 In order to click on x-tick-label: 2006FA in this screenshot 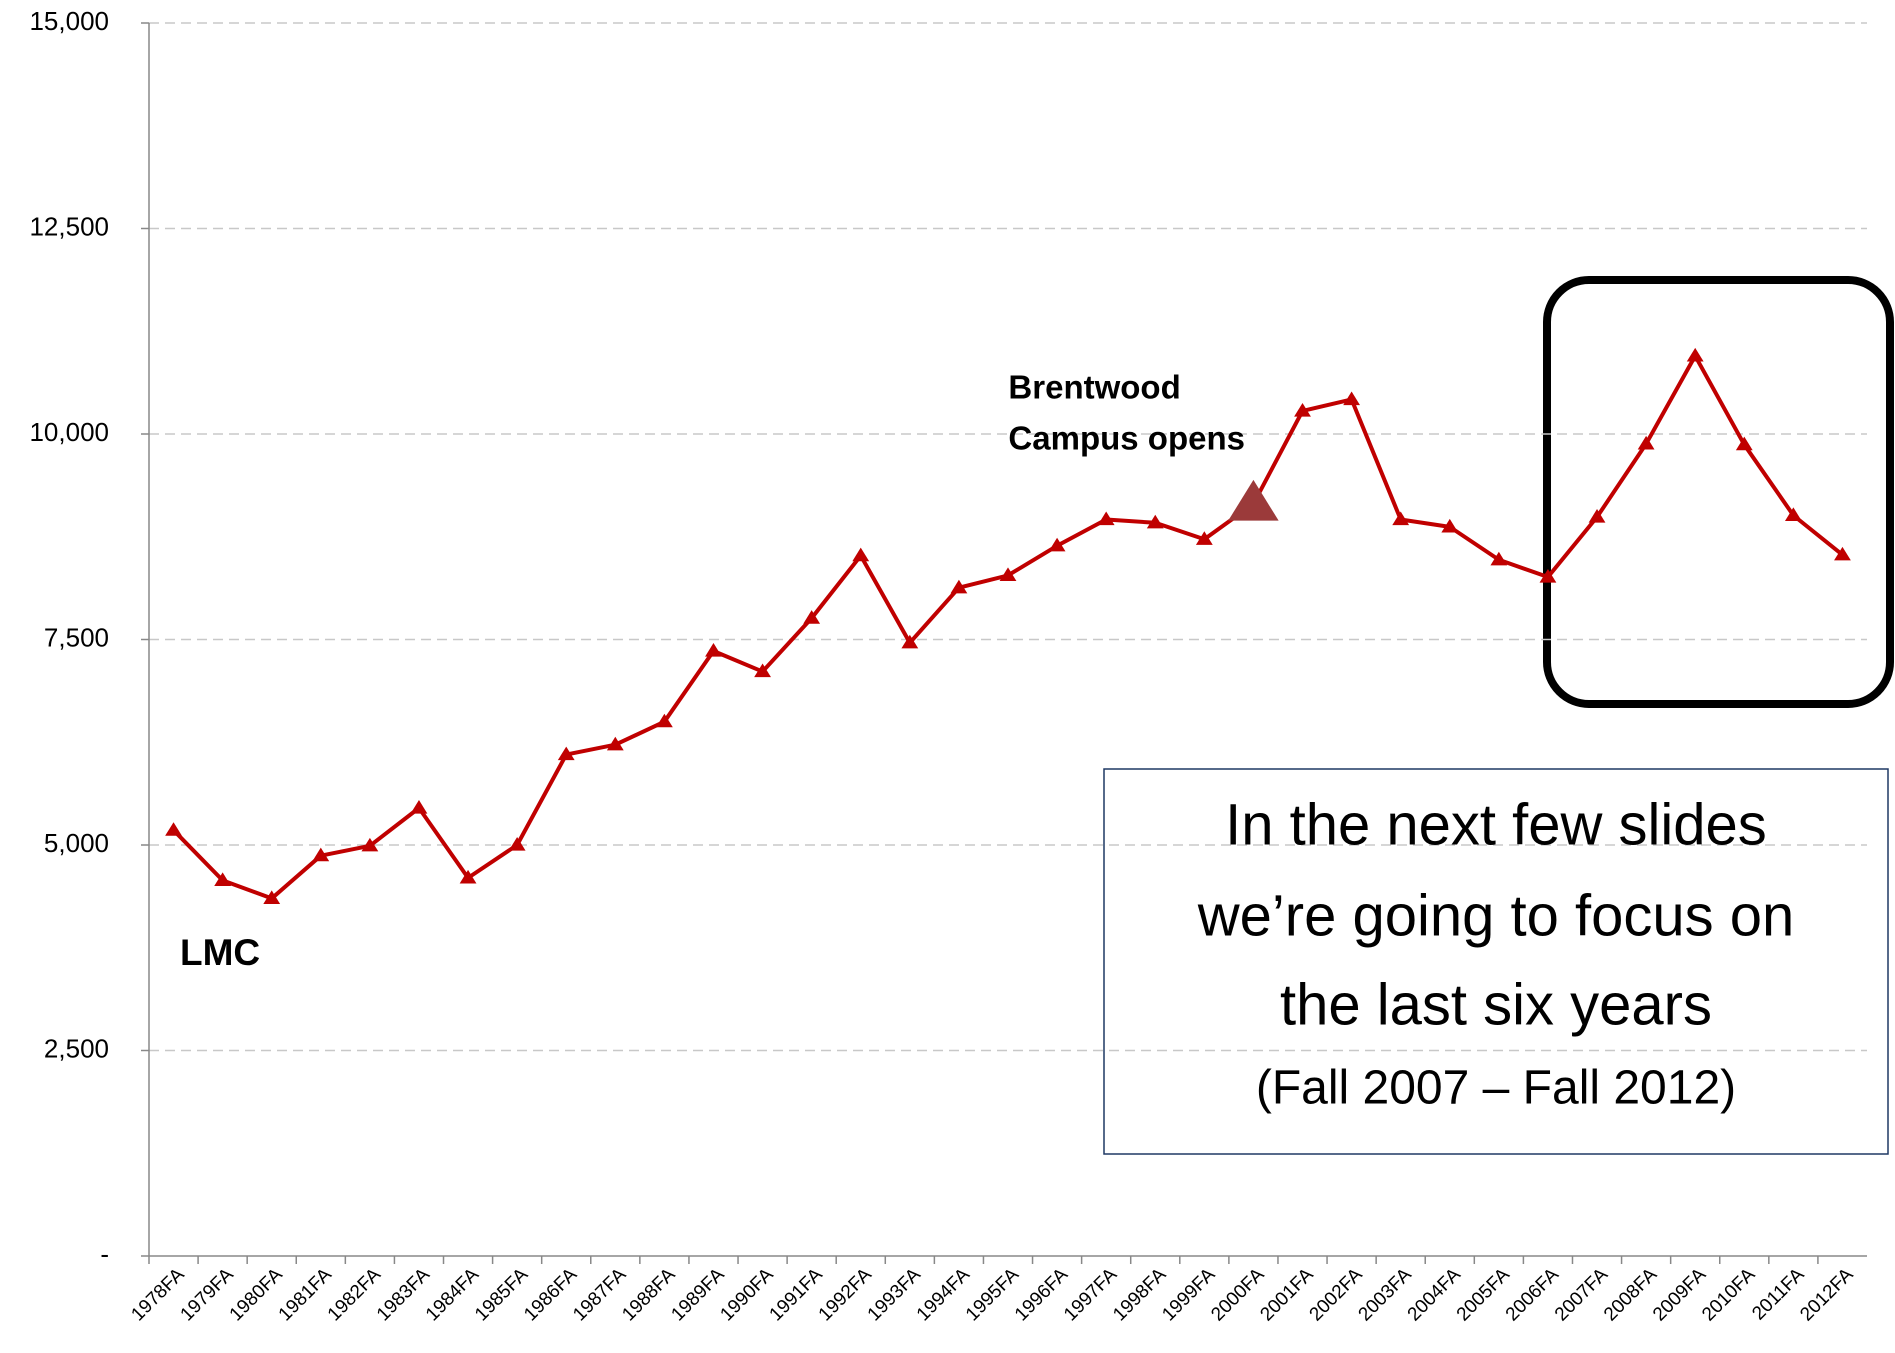, I will do `click(1532, 1294)`.